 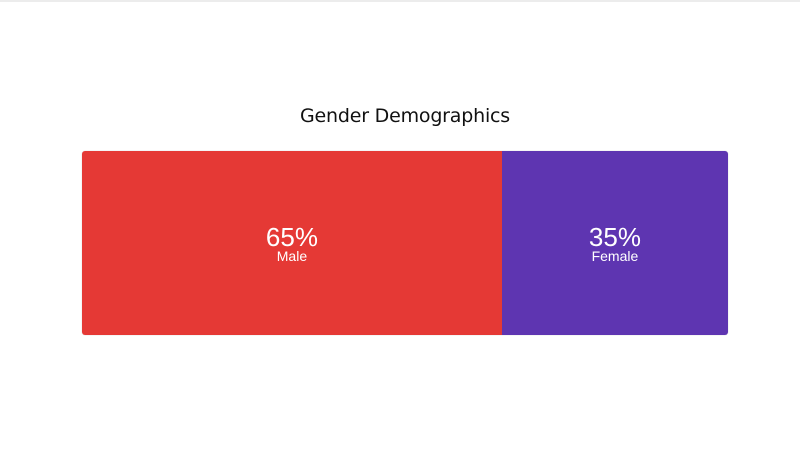 What do you see at coordinates (400, 1) in the screenshot?
I see `top-divider` at bounding box center [400, 1].